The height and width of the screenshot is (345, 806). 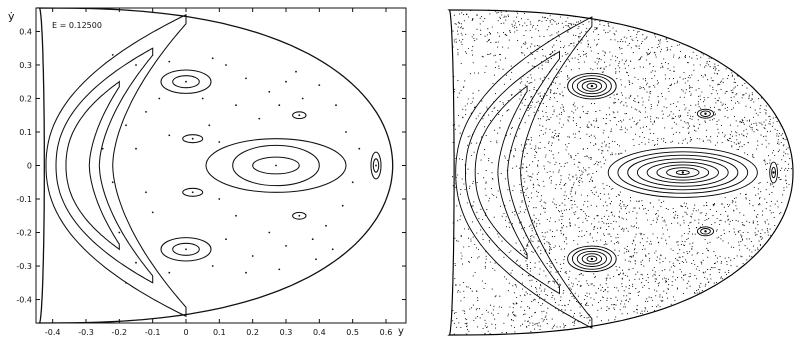 What do you see at coordinates (252, 332) in the screenshot?
I see `x-tick-label: 0.2` at bounding box center [252, 332].